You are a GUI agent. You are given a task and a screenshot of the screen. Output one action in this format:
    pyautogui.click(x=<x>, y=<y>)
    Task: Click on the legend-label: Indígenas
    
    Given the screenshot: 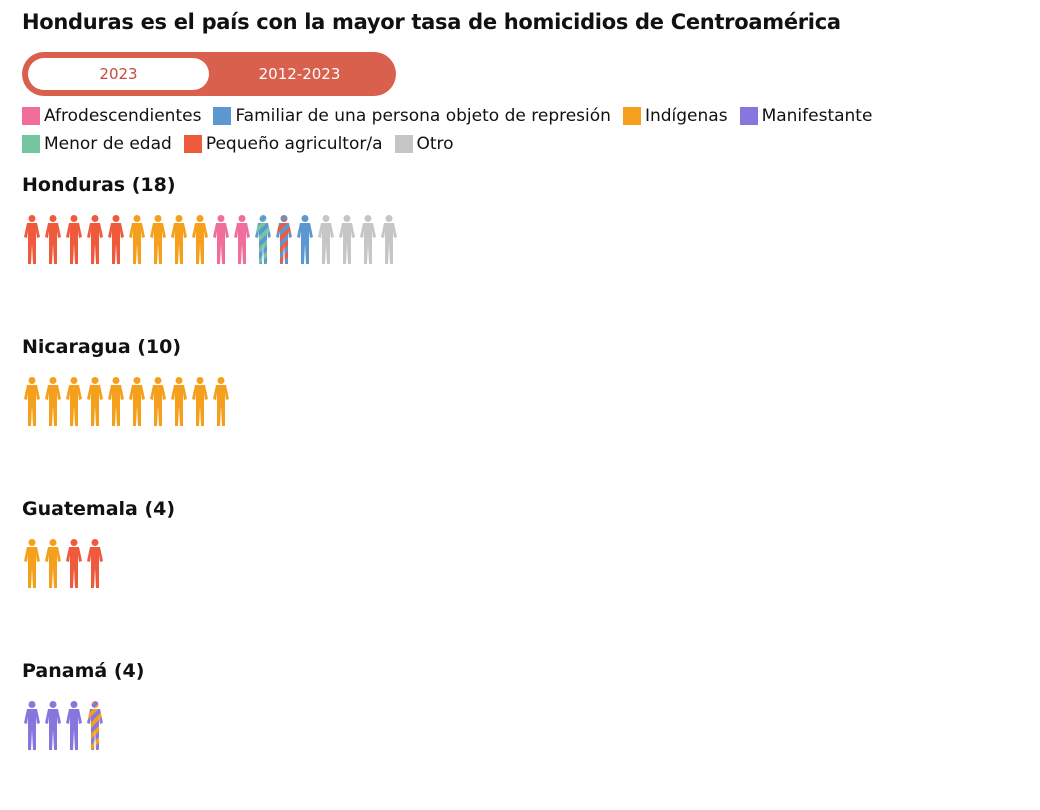 What is the action you would take?
    pyautogui.click(x=686, y=116)
    